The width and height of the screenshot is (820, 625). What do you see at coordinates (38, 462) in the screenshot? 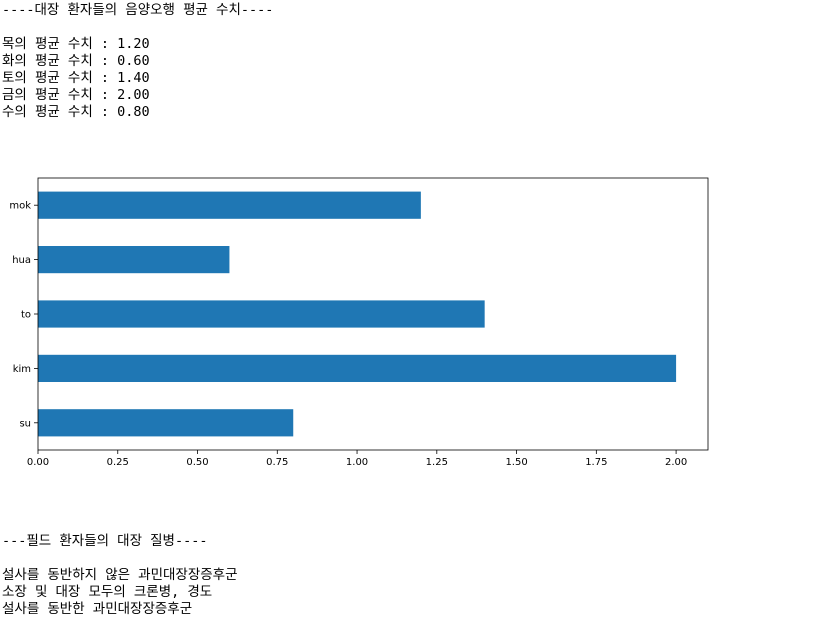
I see `x-tick-label-0: 0.00` at bounding box center [38, 462].